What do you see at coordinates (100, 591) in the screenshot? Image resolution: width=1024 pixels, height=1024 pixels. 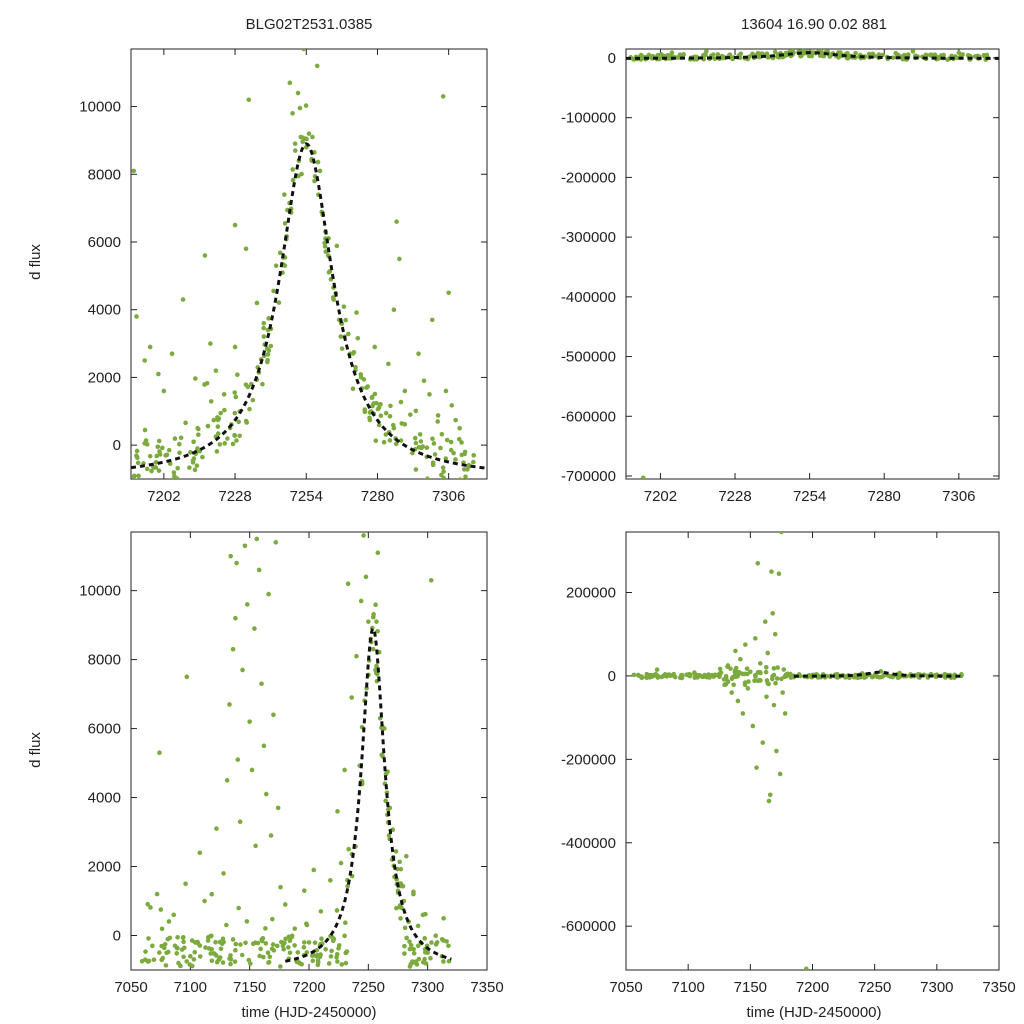 I see `y-tick-label-bottom-left: 10000` at bounding box center [100, 591].